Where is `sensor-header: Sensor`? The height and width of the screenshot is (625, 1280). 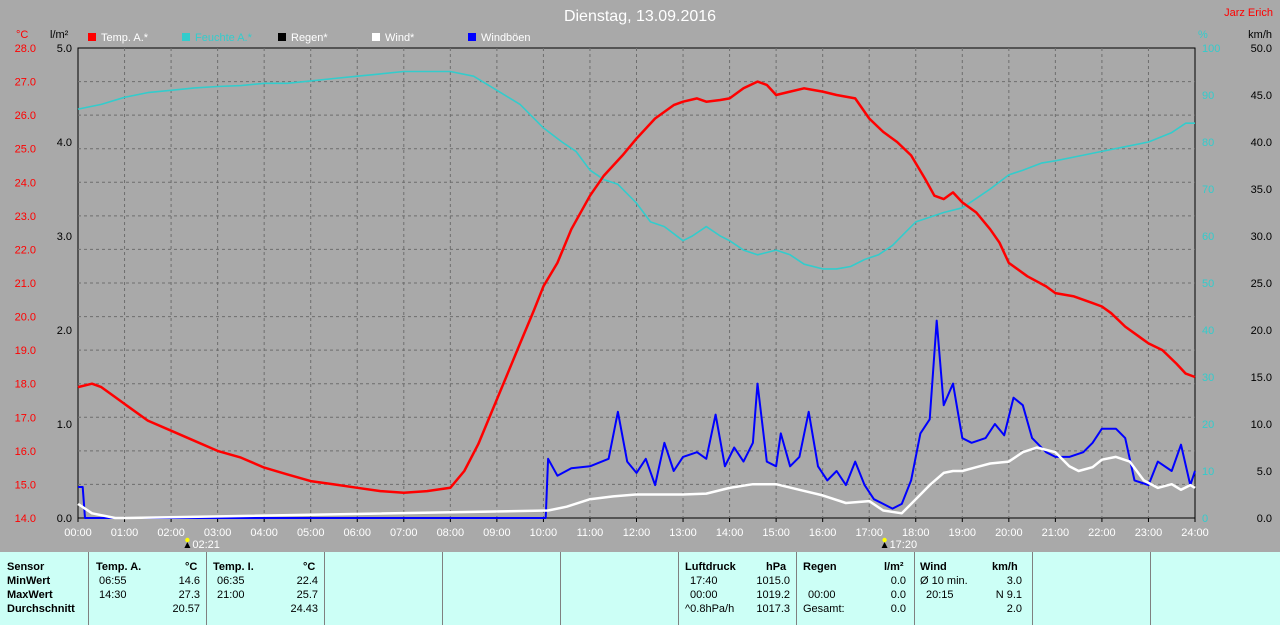 sensor-header: Sensor is located at coordinates (26, 567).